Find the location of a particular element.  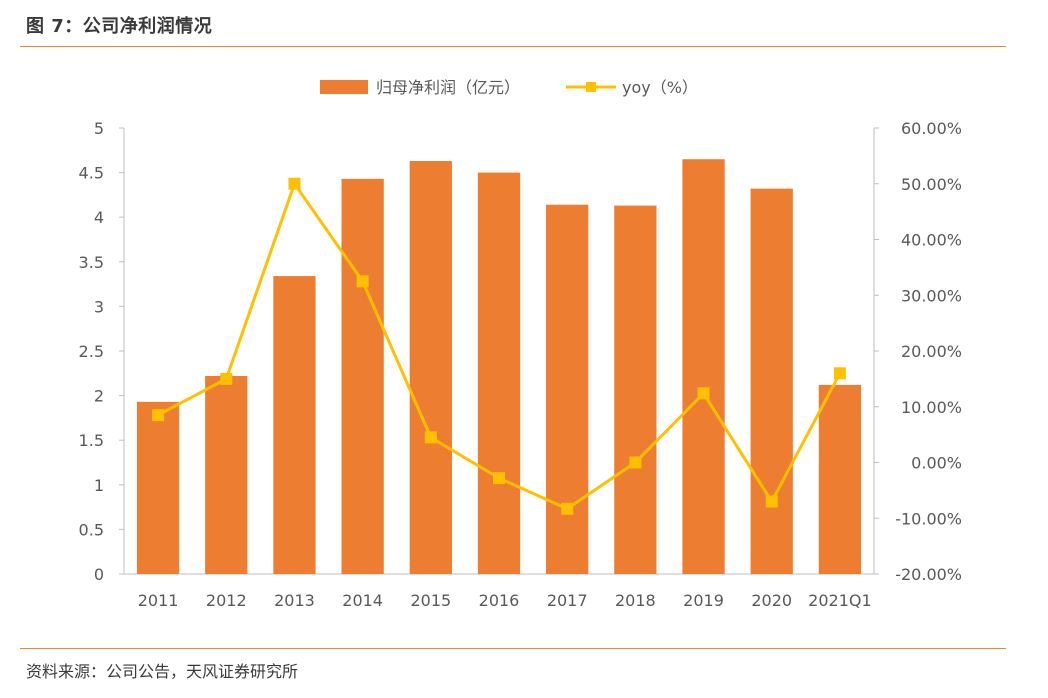

left-tick-label: 4 is located at coordinates (99, 217).